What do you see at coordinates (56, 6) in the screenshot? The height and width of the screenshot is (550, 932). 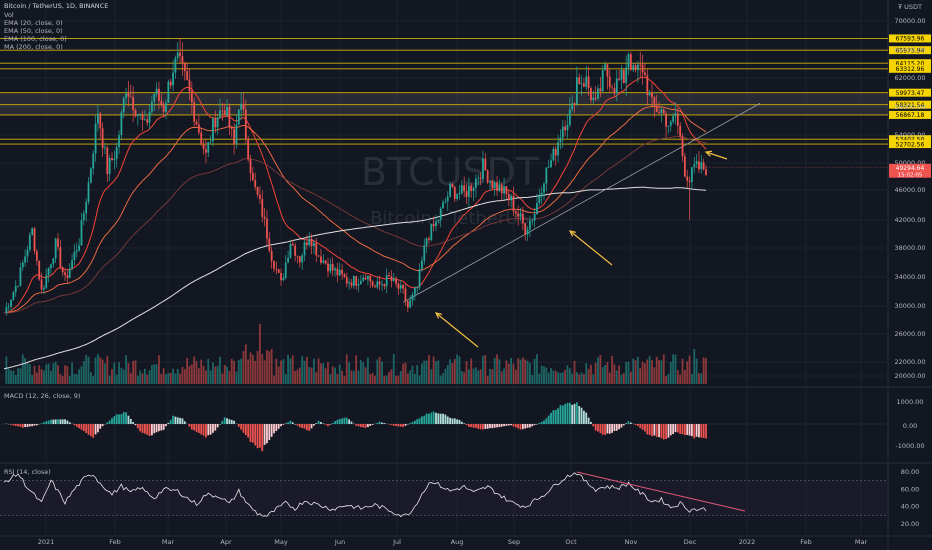 I see `symbol-legend: Bitcoin / TetherUS, 1D, BINANCE` at bounding box center [56, 6].